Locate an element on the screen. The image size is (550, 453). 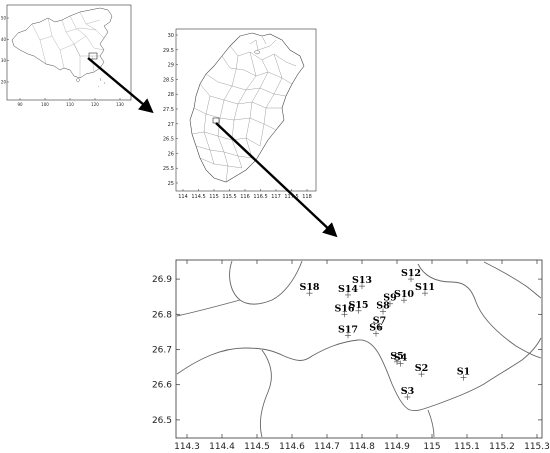
overview-frame is located at coordinates (69, 52).